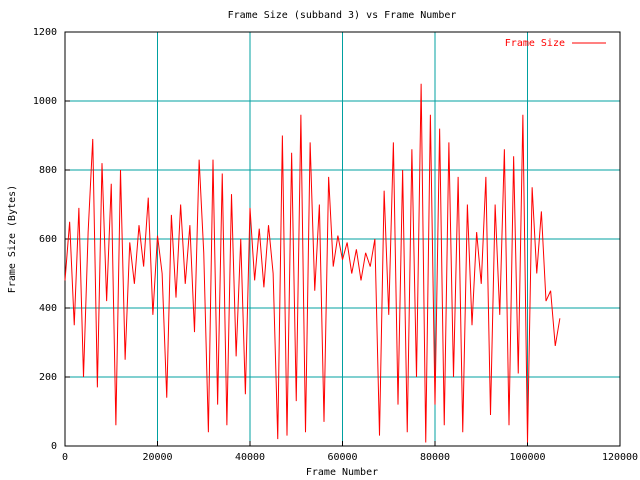 This screenshot has width=640, height=480. Describe the element at coordinates (48, 377) in the screenshot. I see `y-tick-label: 200` at that location.